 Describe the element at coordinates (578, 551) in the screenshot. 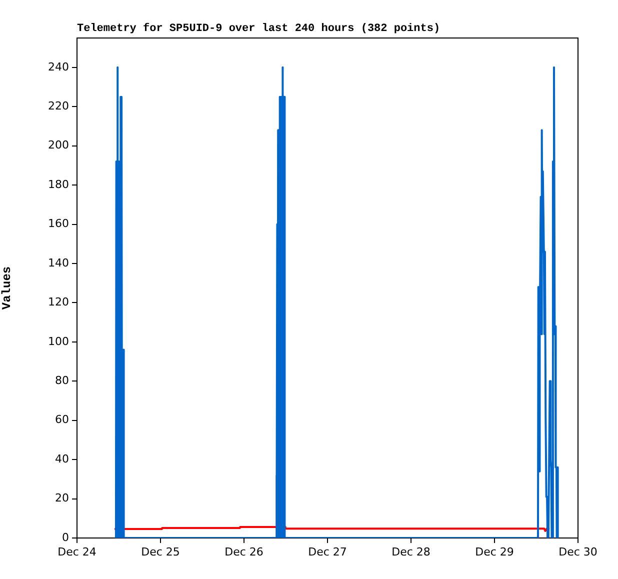

I see `x-tick-label: Dec 30` at that location.